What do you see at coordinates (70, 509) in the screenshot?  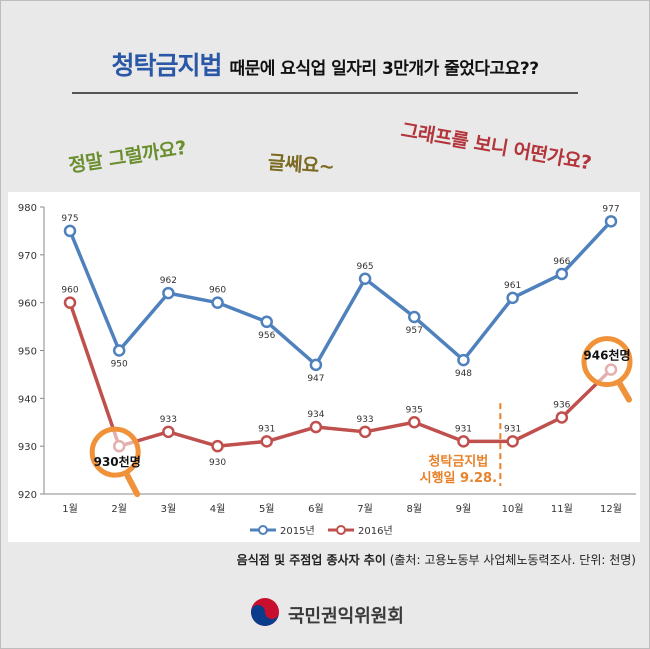 I see `x-tick-label: 1월` at bounding box center [70, 509].